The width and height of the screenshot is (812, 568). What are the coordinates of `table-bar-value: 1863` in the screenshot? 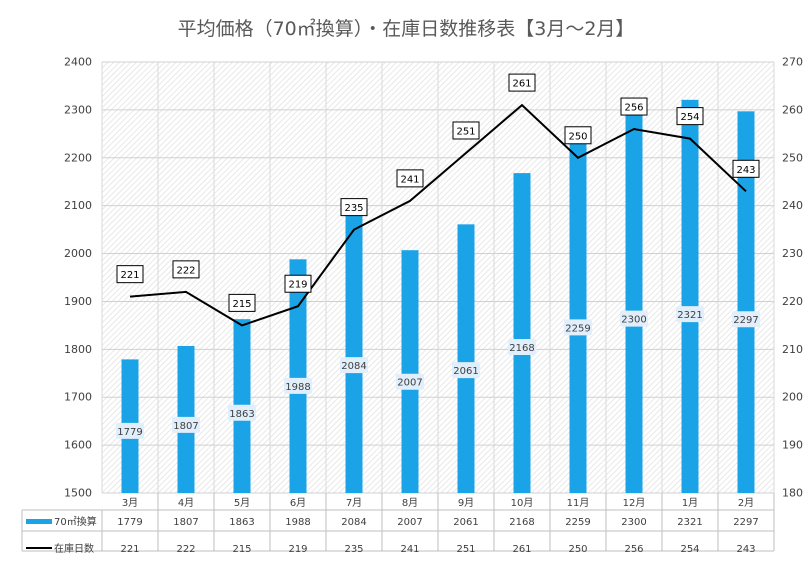 It's located at (241, 522).